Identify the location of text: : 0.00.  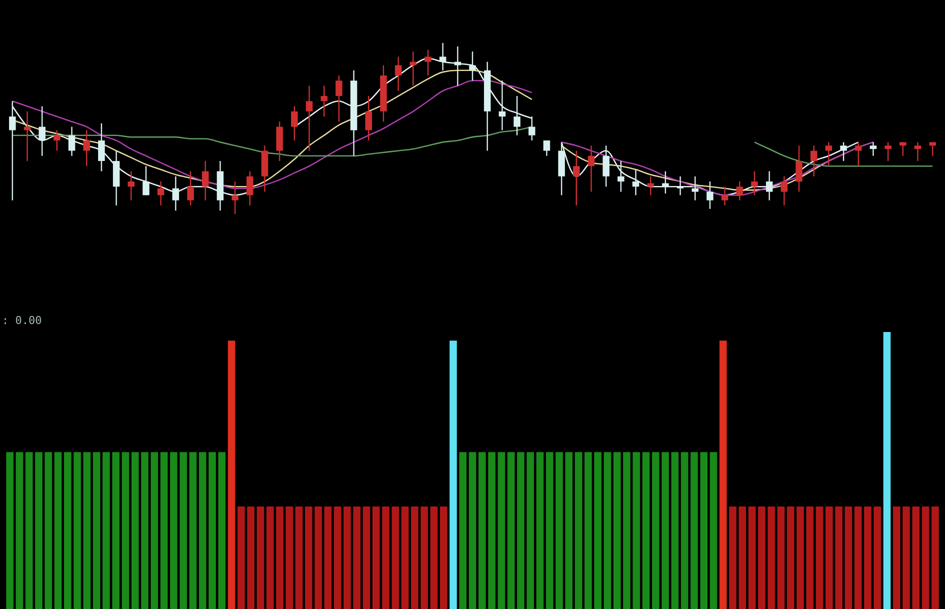
(22, 320).